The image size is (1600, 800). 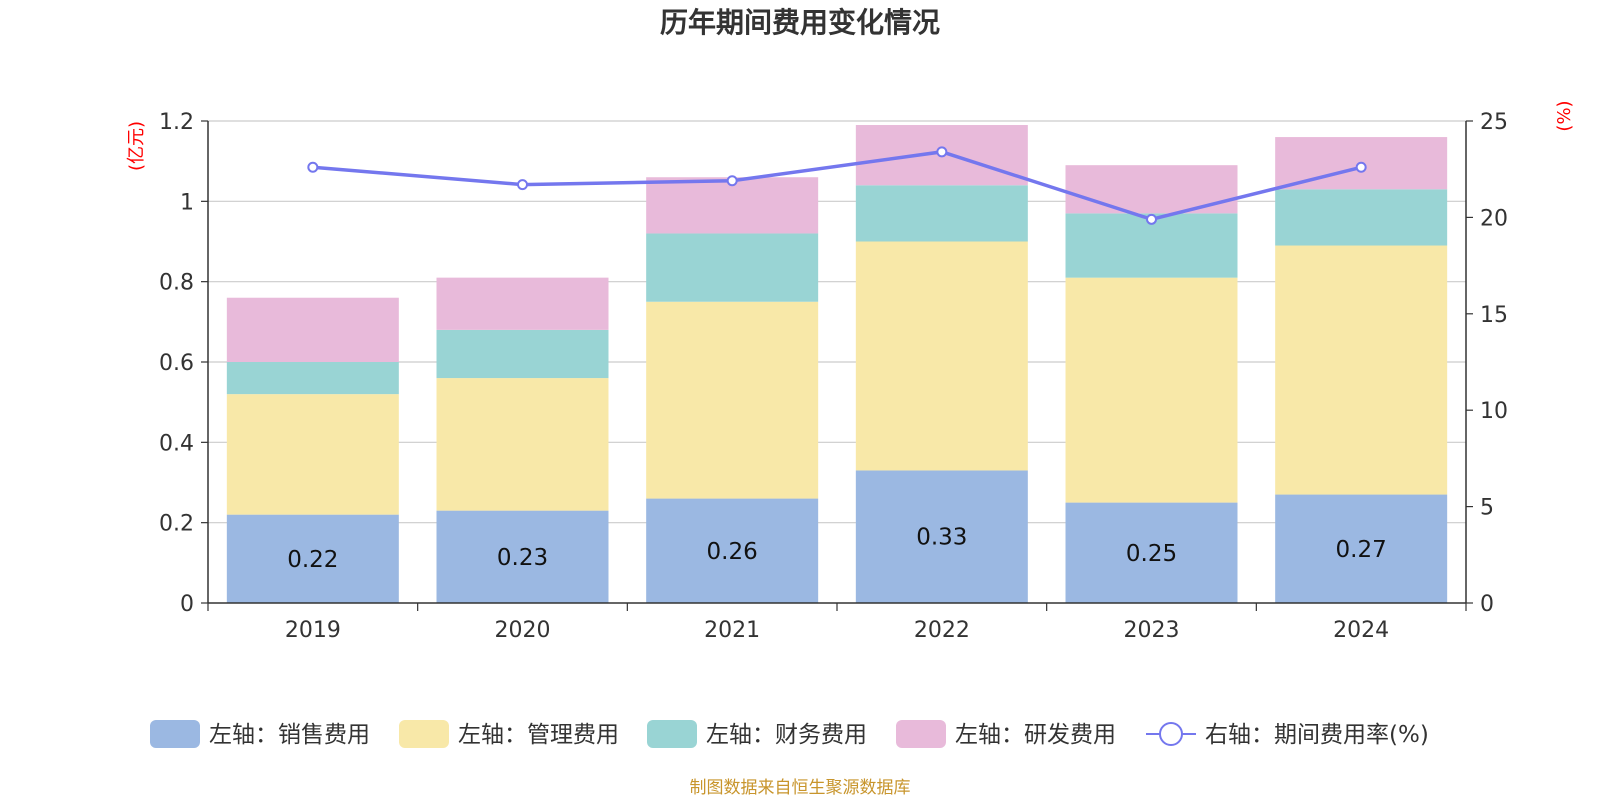 What do you see at coordinates (523, 630) in the screenshot?
I see `x-tick-label: 2020` at bounding box center [523, 630].